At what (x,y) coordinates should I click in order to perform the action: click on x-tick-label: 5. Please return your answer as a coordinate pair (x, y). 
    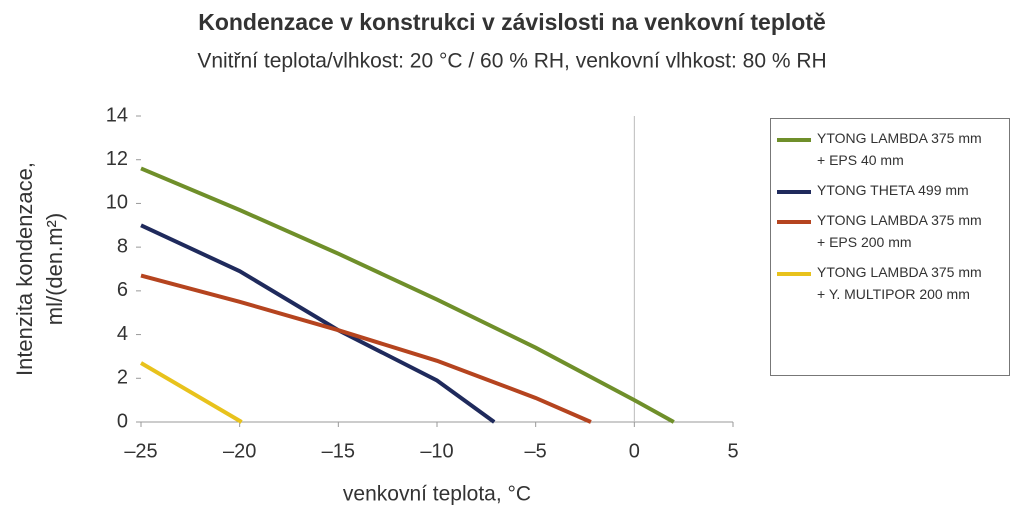
    Looking at the image, I should click on (732, 451).